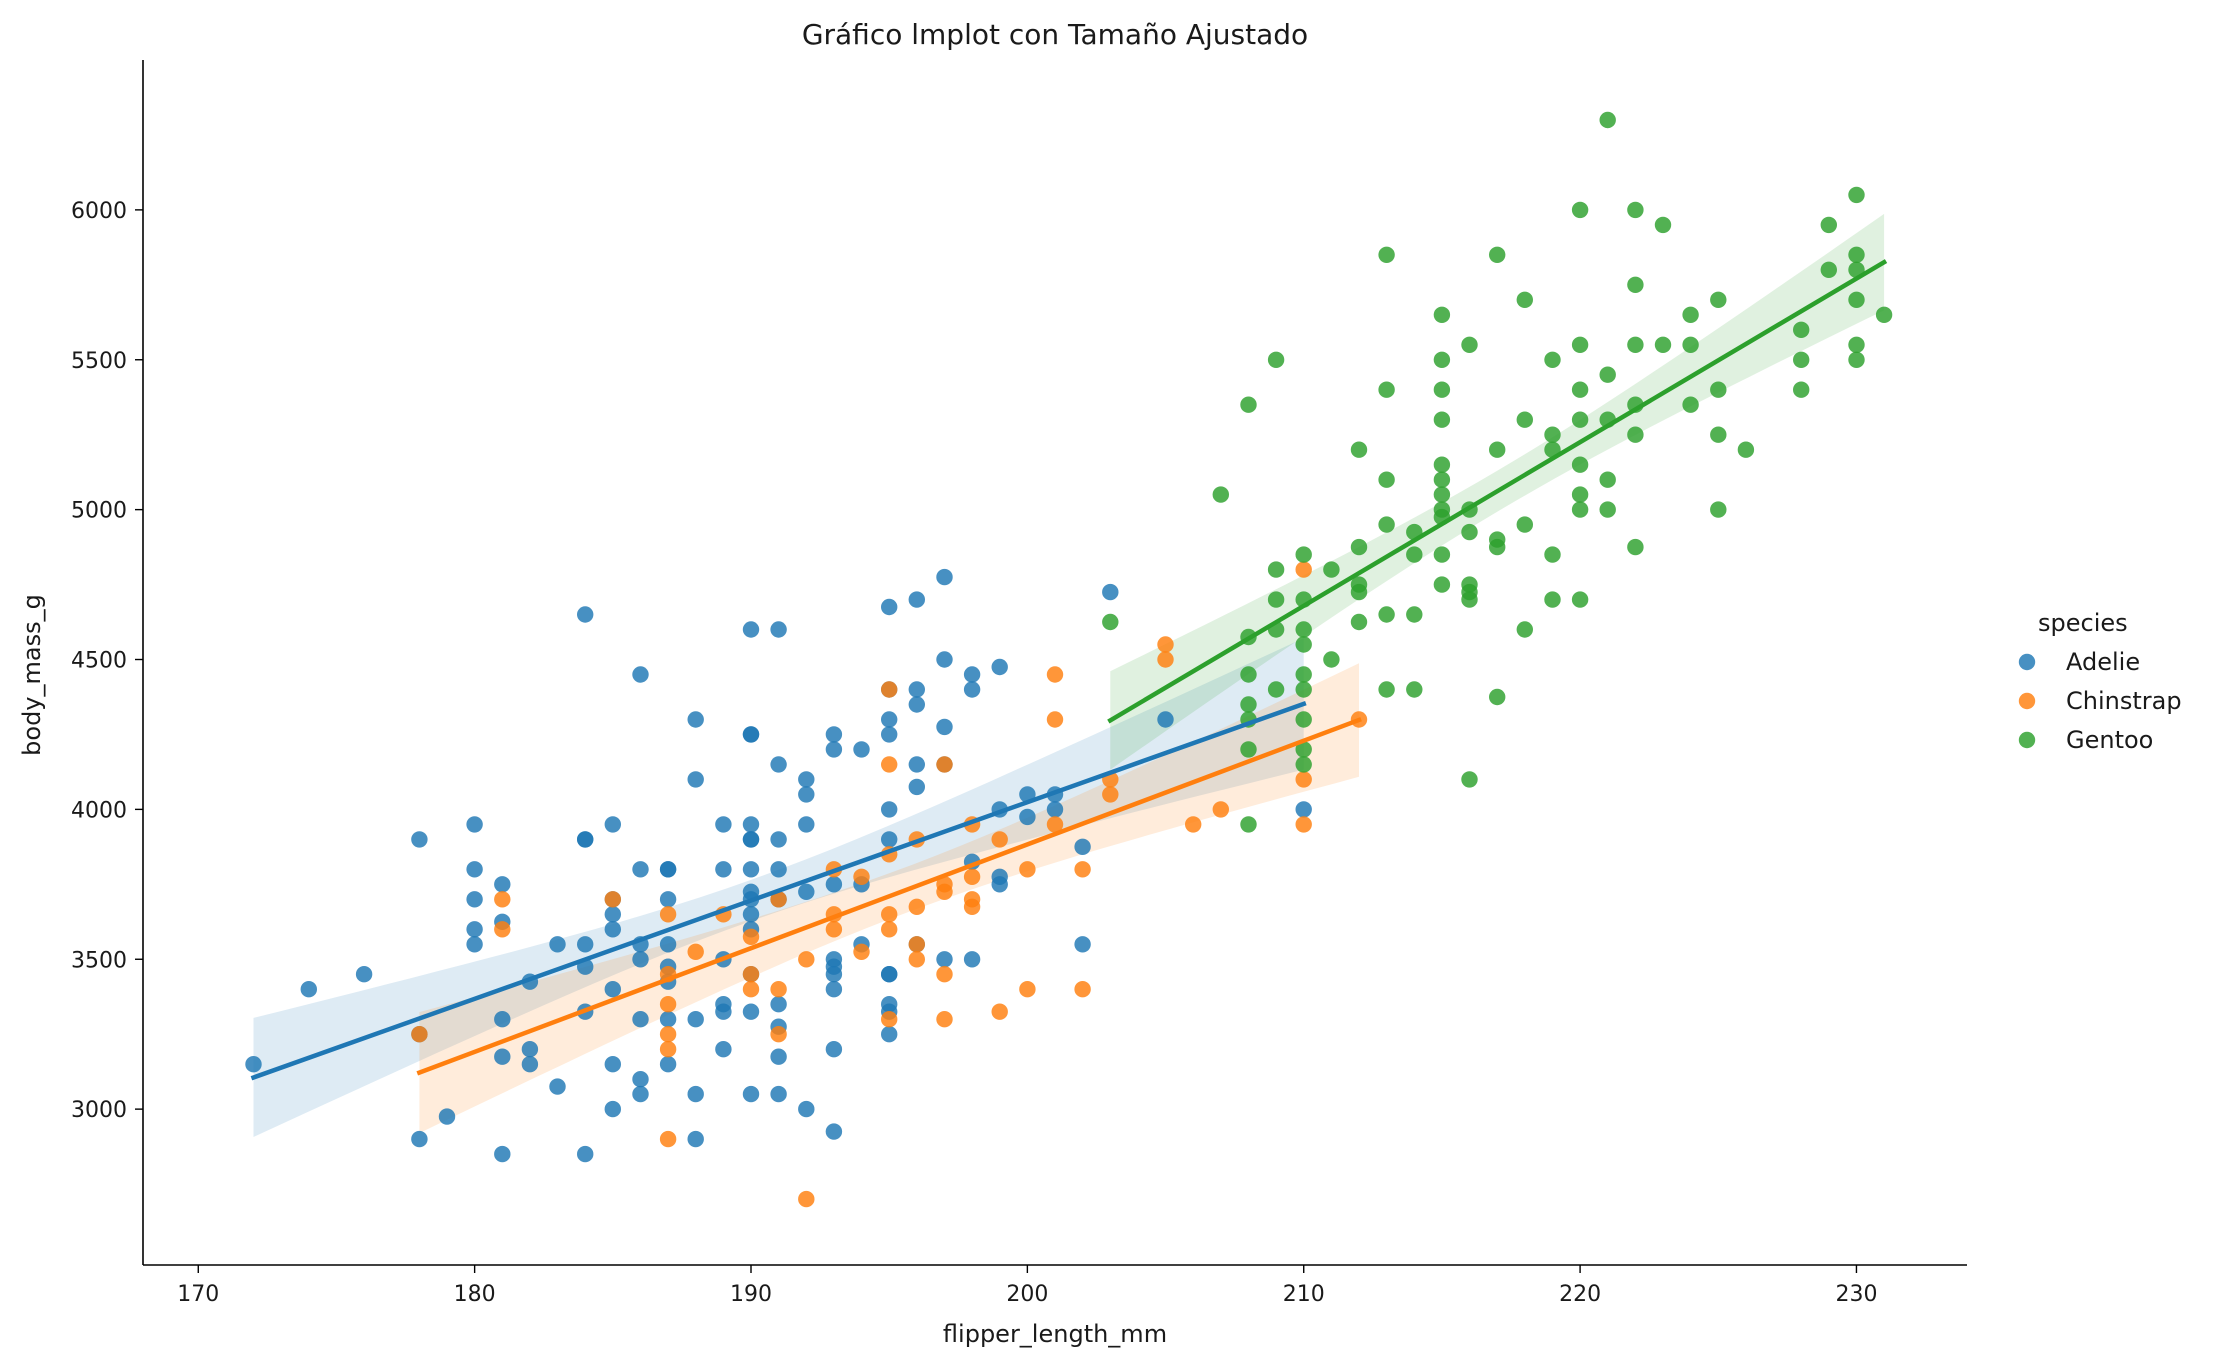 Image resolution: width=2220 pixels, height=1371 pixels. I want to click on y-tick-label: 6000, so click(99, 211).